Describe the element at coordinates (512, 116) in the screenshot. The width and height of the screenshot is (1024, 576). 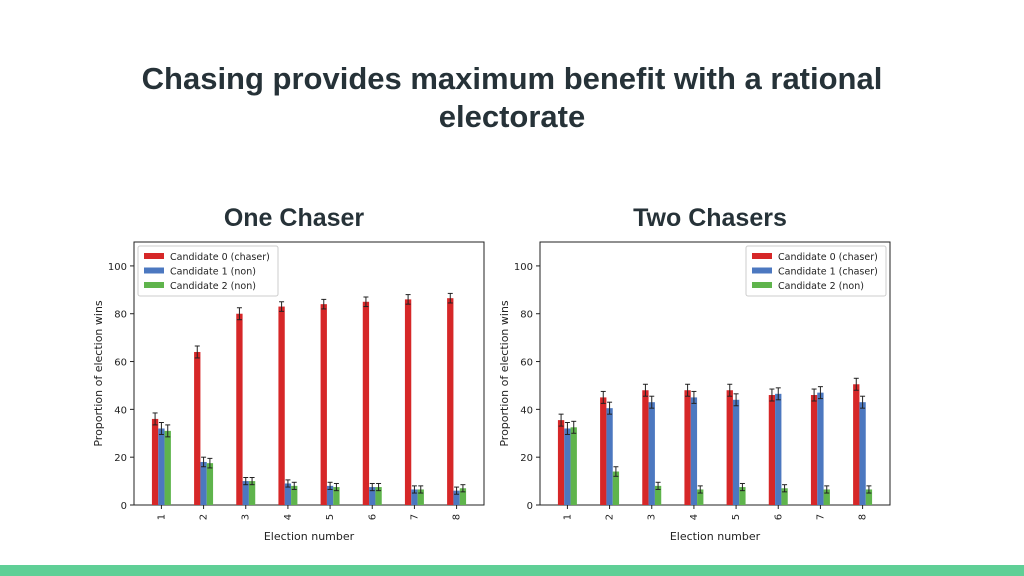
I see `slide-title-line-2: electorate` at that location.